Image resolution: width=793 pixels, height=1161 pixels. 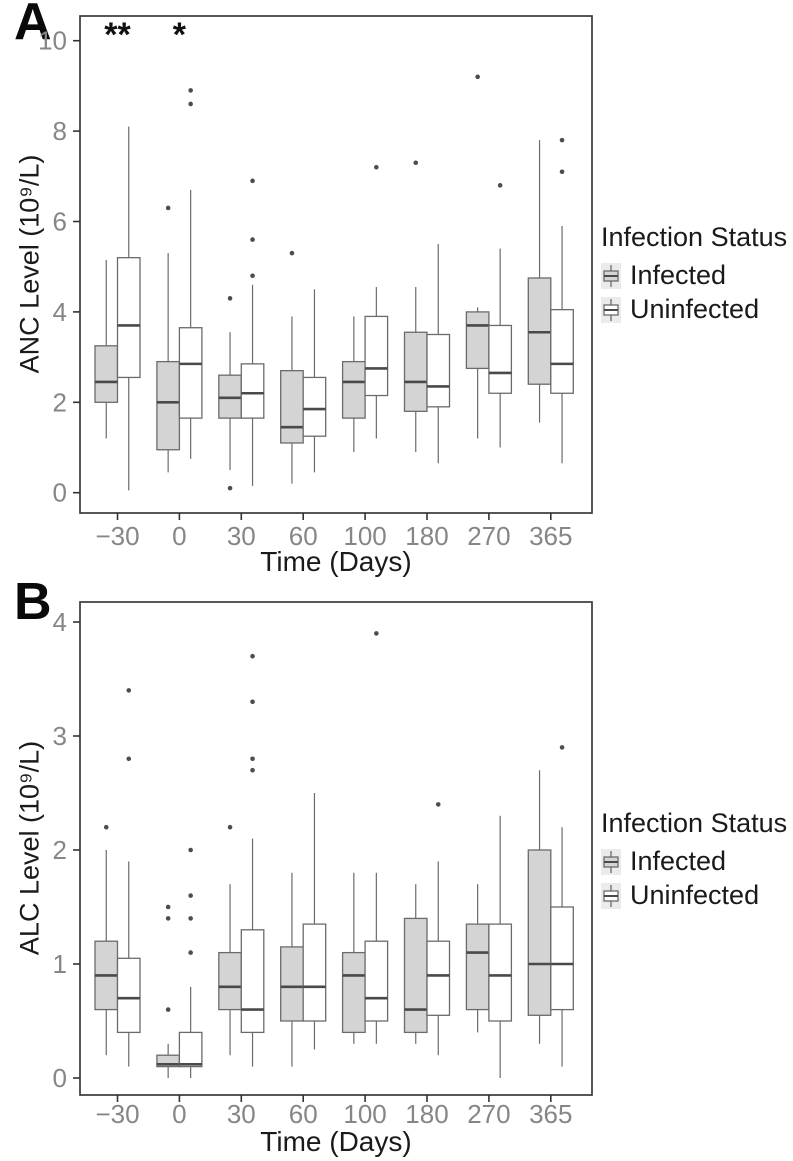 I want to click on y-axis-tick-label: 8, so click(x=60, y=131).